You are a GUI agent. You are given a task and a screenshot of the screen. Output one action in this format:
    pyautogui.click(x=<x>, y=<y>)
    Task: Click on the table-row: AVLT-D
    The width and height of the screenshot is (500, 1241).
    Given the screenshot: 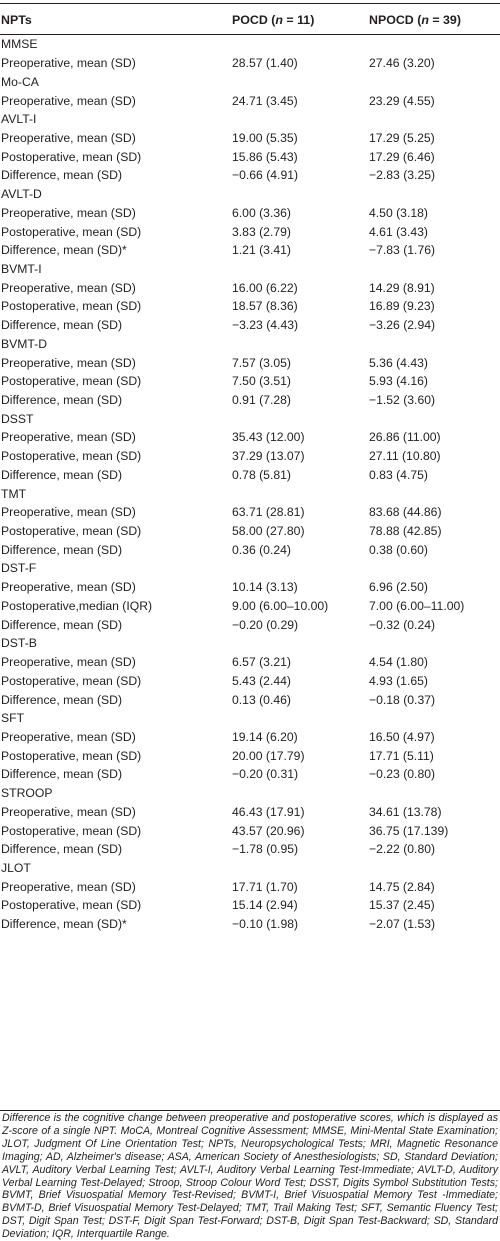 What is the action you would take?
    pyautogui.click(x=250, y=194)
    